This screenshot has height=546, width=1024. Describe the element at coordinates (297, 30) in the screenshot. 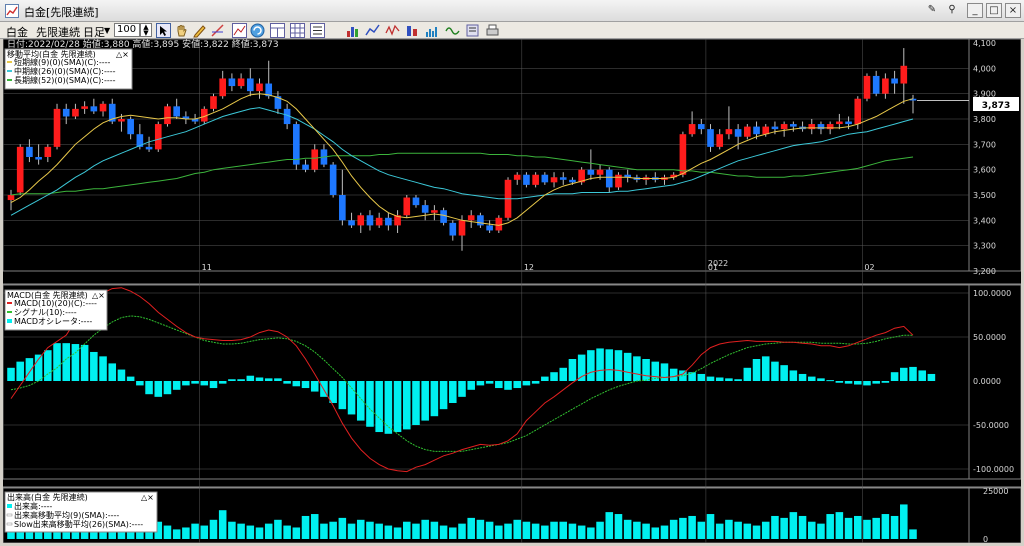

I see `table-icon` at that location.